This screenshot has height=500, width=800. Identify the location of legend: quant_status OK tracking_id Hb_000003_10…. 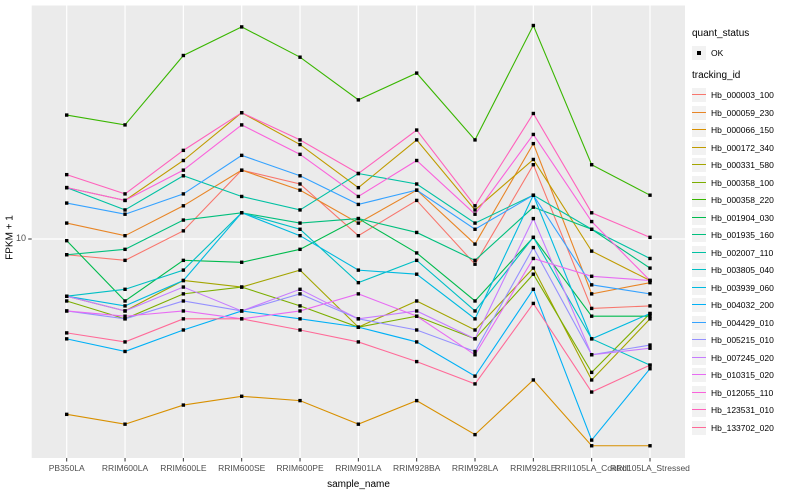
(745, 236).